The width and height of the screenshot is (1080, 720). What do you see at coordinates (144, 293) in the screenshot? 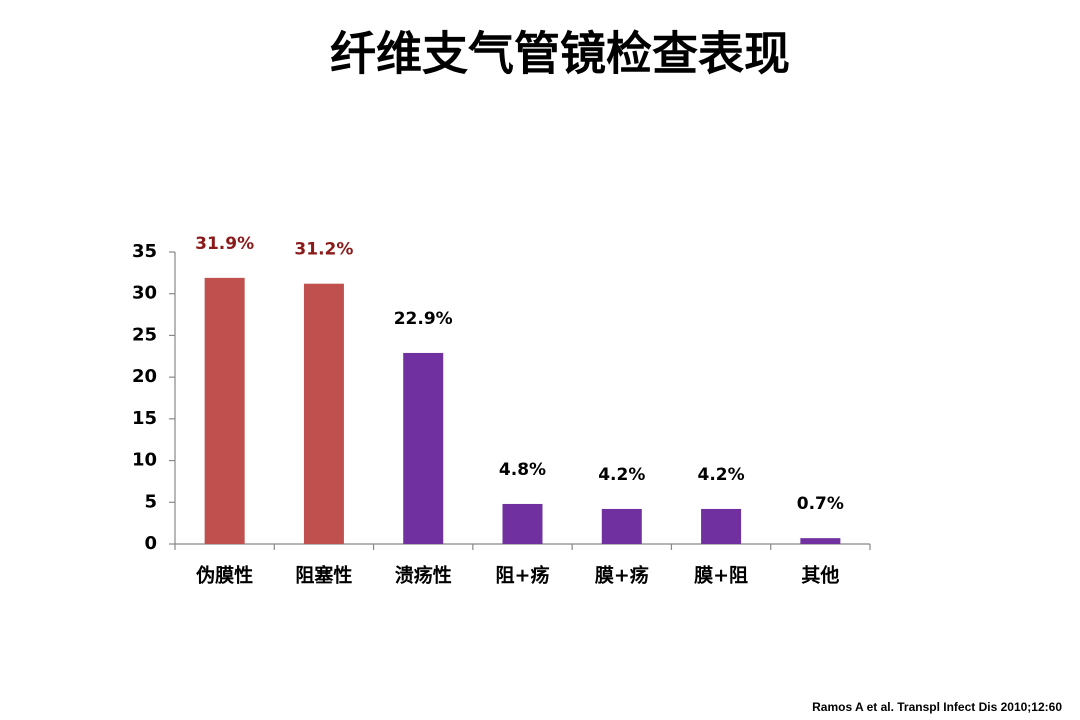
I see `y-tick-label: 30` at bounding box center [144, 293].